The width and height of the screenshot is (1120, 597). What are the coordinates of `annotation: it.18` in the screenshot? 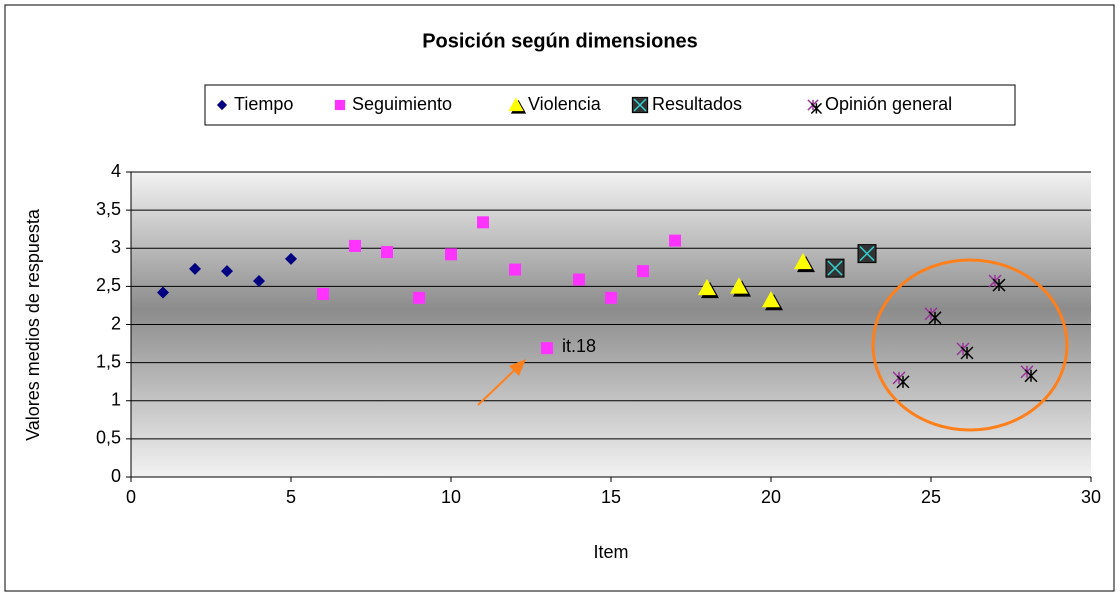 It's located at (579, 346).